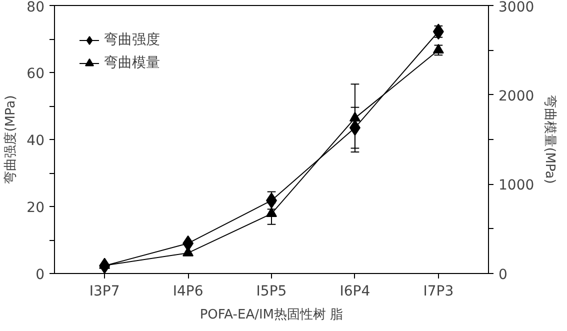 The image size is (567, 331). I want to click on legend-label: 弯曲强度, so click(132, 40).